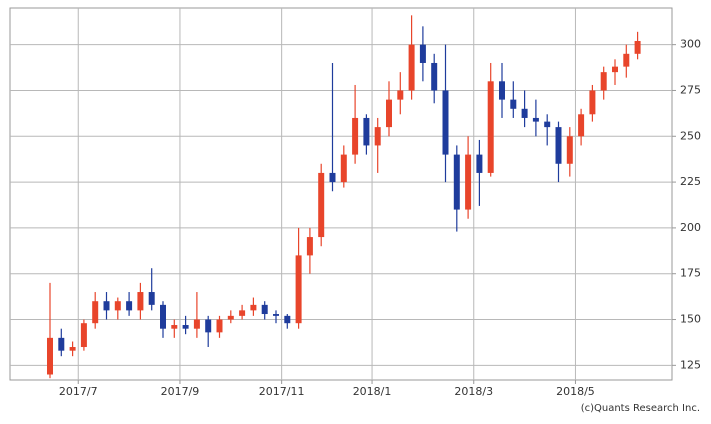 The width and height of the screenshot is (711, 424). I want to click on y-tick-label: 125, so click(690, 364).